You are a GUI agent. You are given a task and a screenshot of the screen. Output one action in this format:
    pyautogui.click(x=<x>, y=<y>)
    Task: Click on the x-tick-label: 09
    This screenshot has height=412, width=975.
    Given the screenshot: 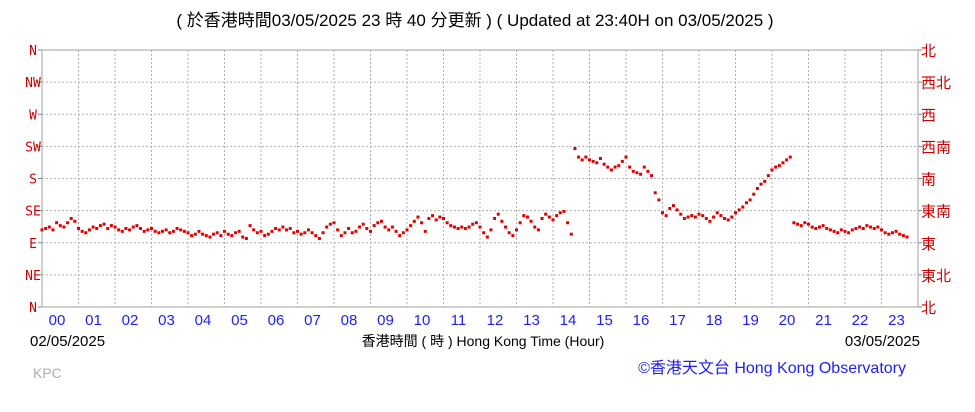 What is the action you would take?
    pyautogui.click(x=385, y=320)
    